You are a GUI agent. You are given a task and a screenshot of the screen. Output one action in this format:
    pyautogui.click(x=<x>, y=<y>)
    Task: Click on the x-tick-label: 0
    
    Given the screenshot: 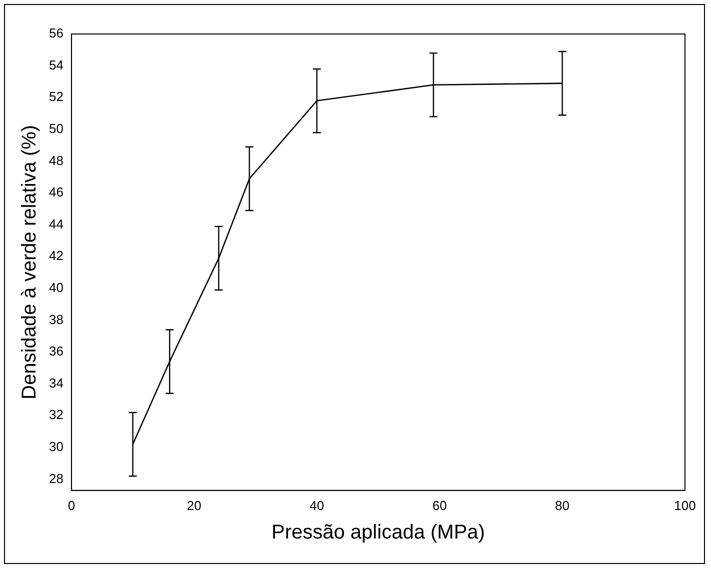 What is the action you would take?
    pyautogui.click(x=72, y=505)
    